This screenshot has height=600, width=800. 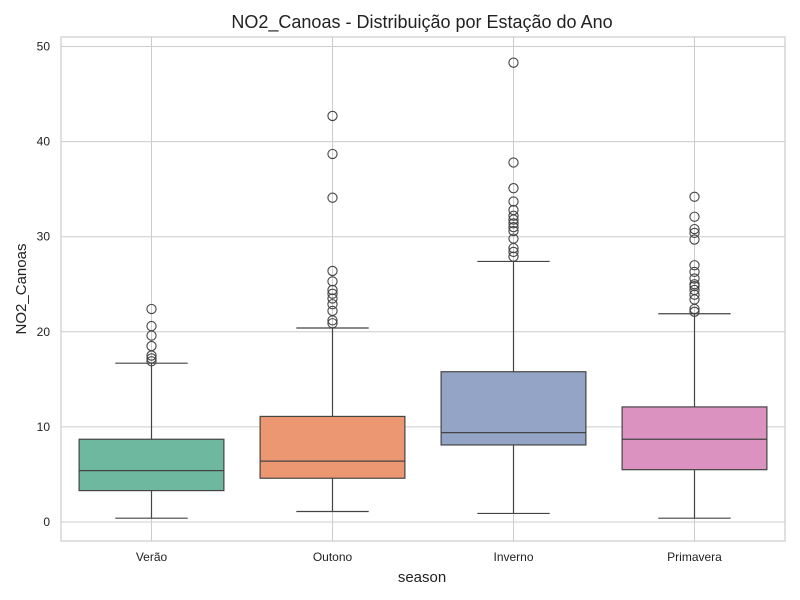 I want to click on box-group-outono, so click(x=332, y=311).